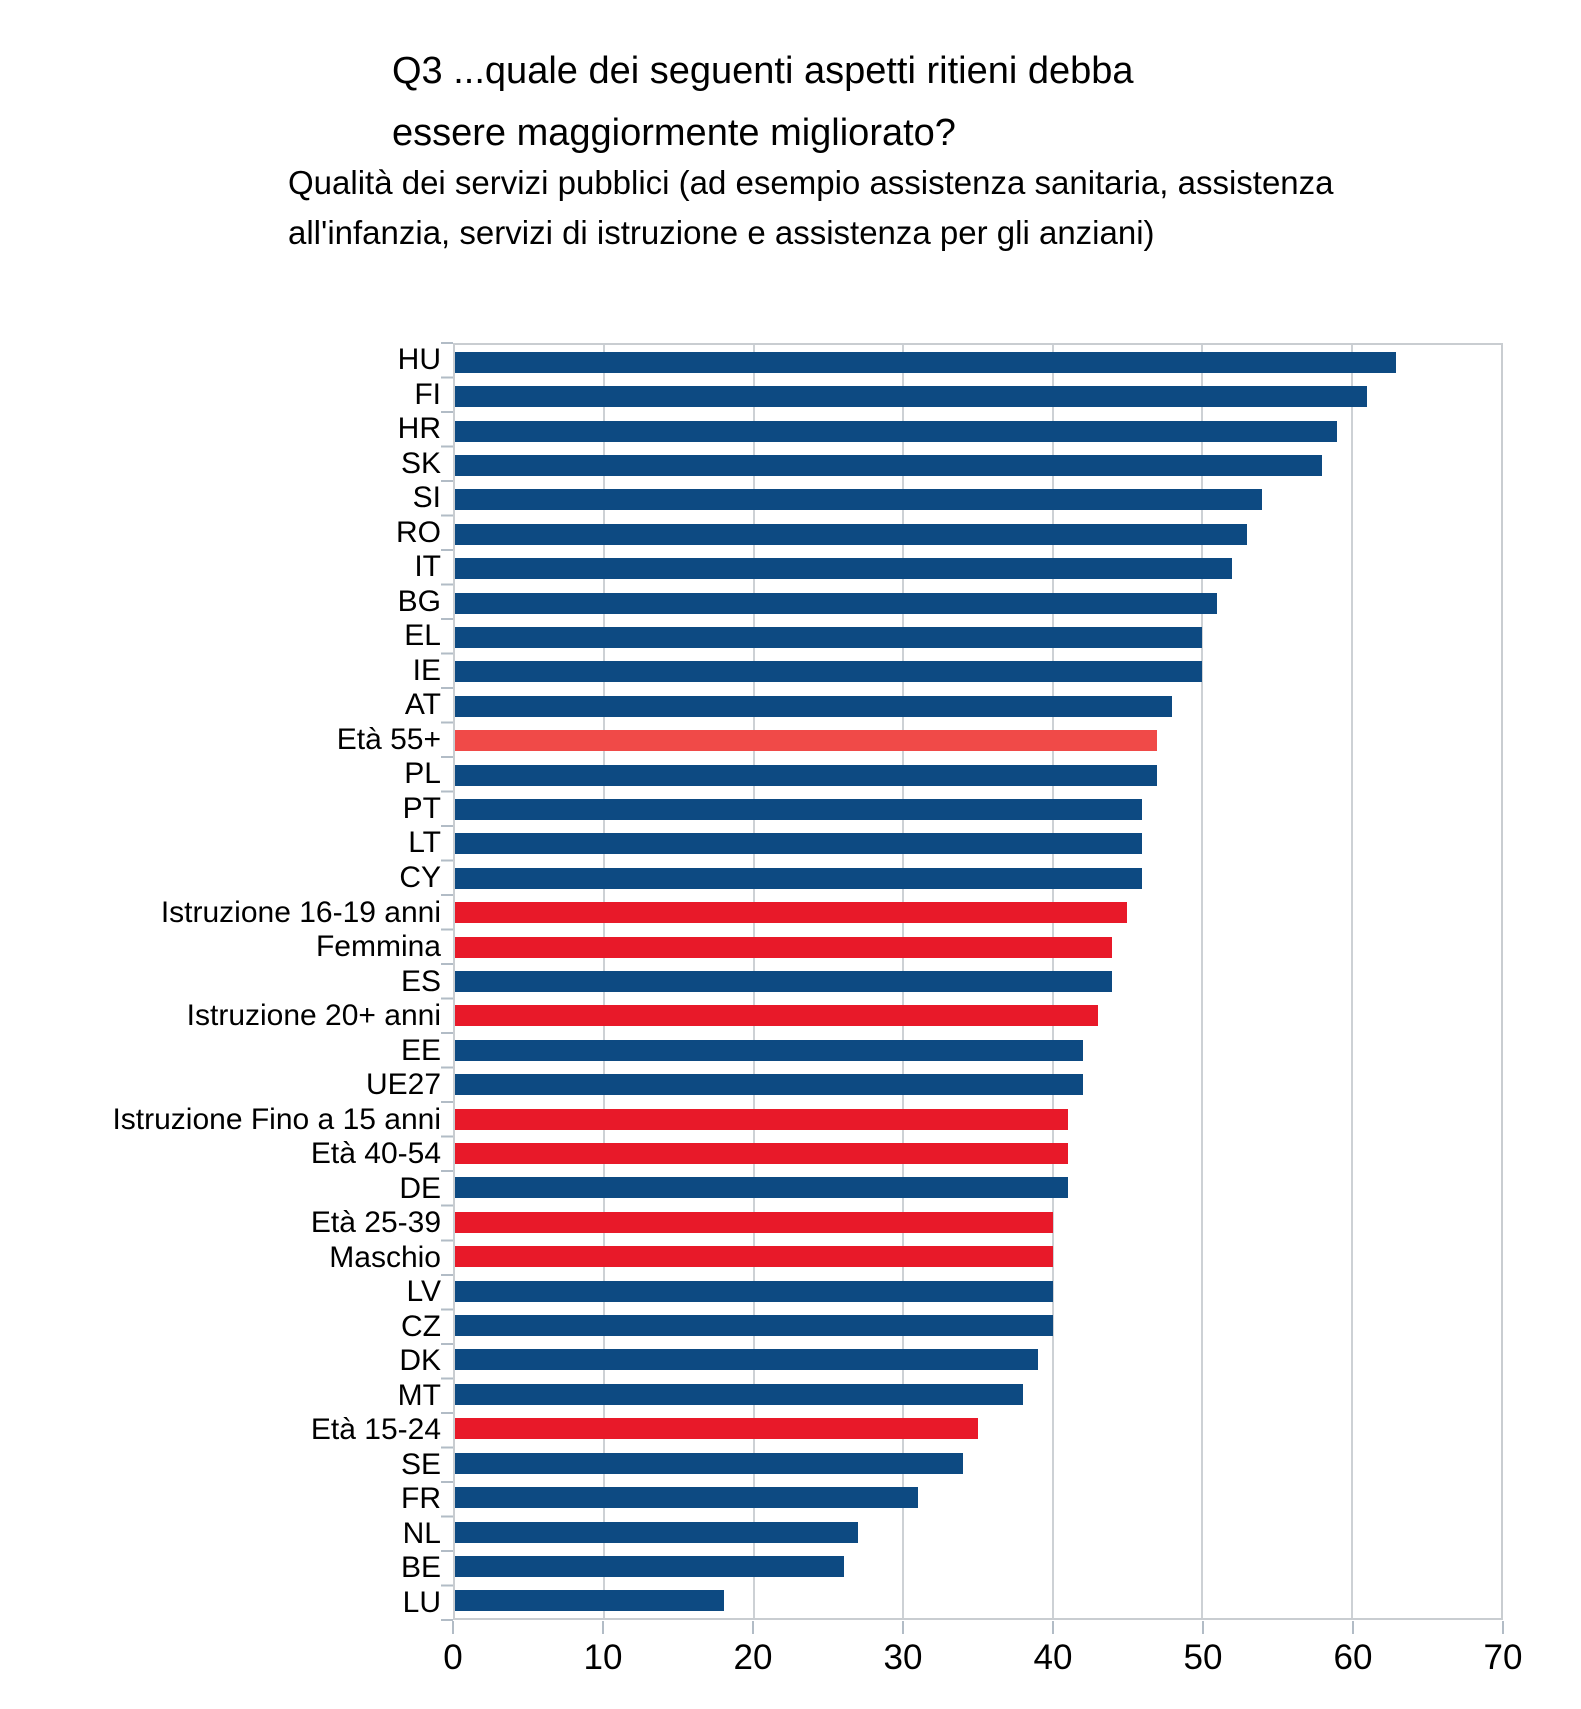 The image size is (1581, 1709). What do you see at coordinates (388, 739) in the screenshot?
I see `category-label: Età 55+` at bounding box center [388, 739].